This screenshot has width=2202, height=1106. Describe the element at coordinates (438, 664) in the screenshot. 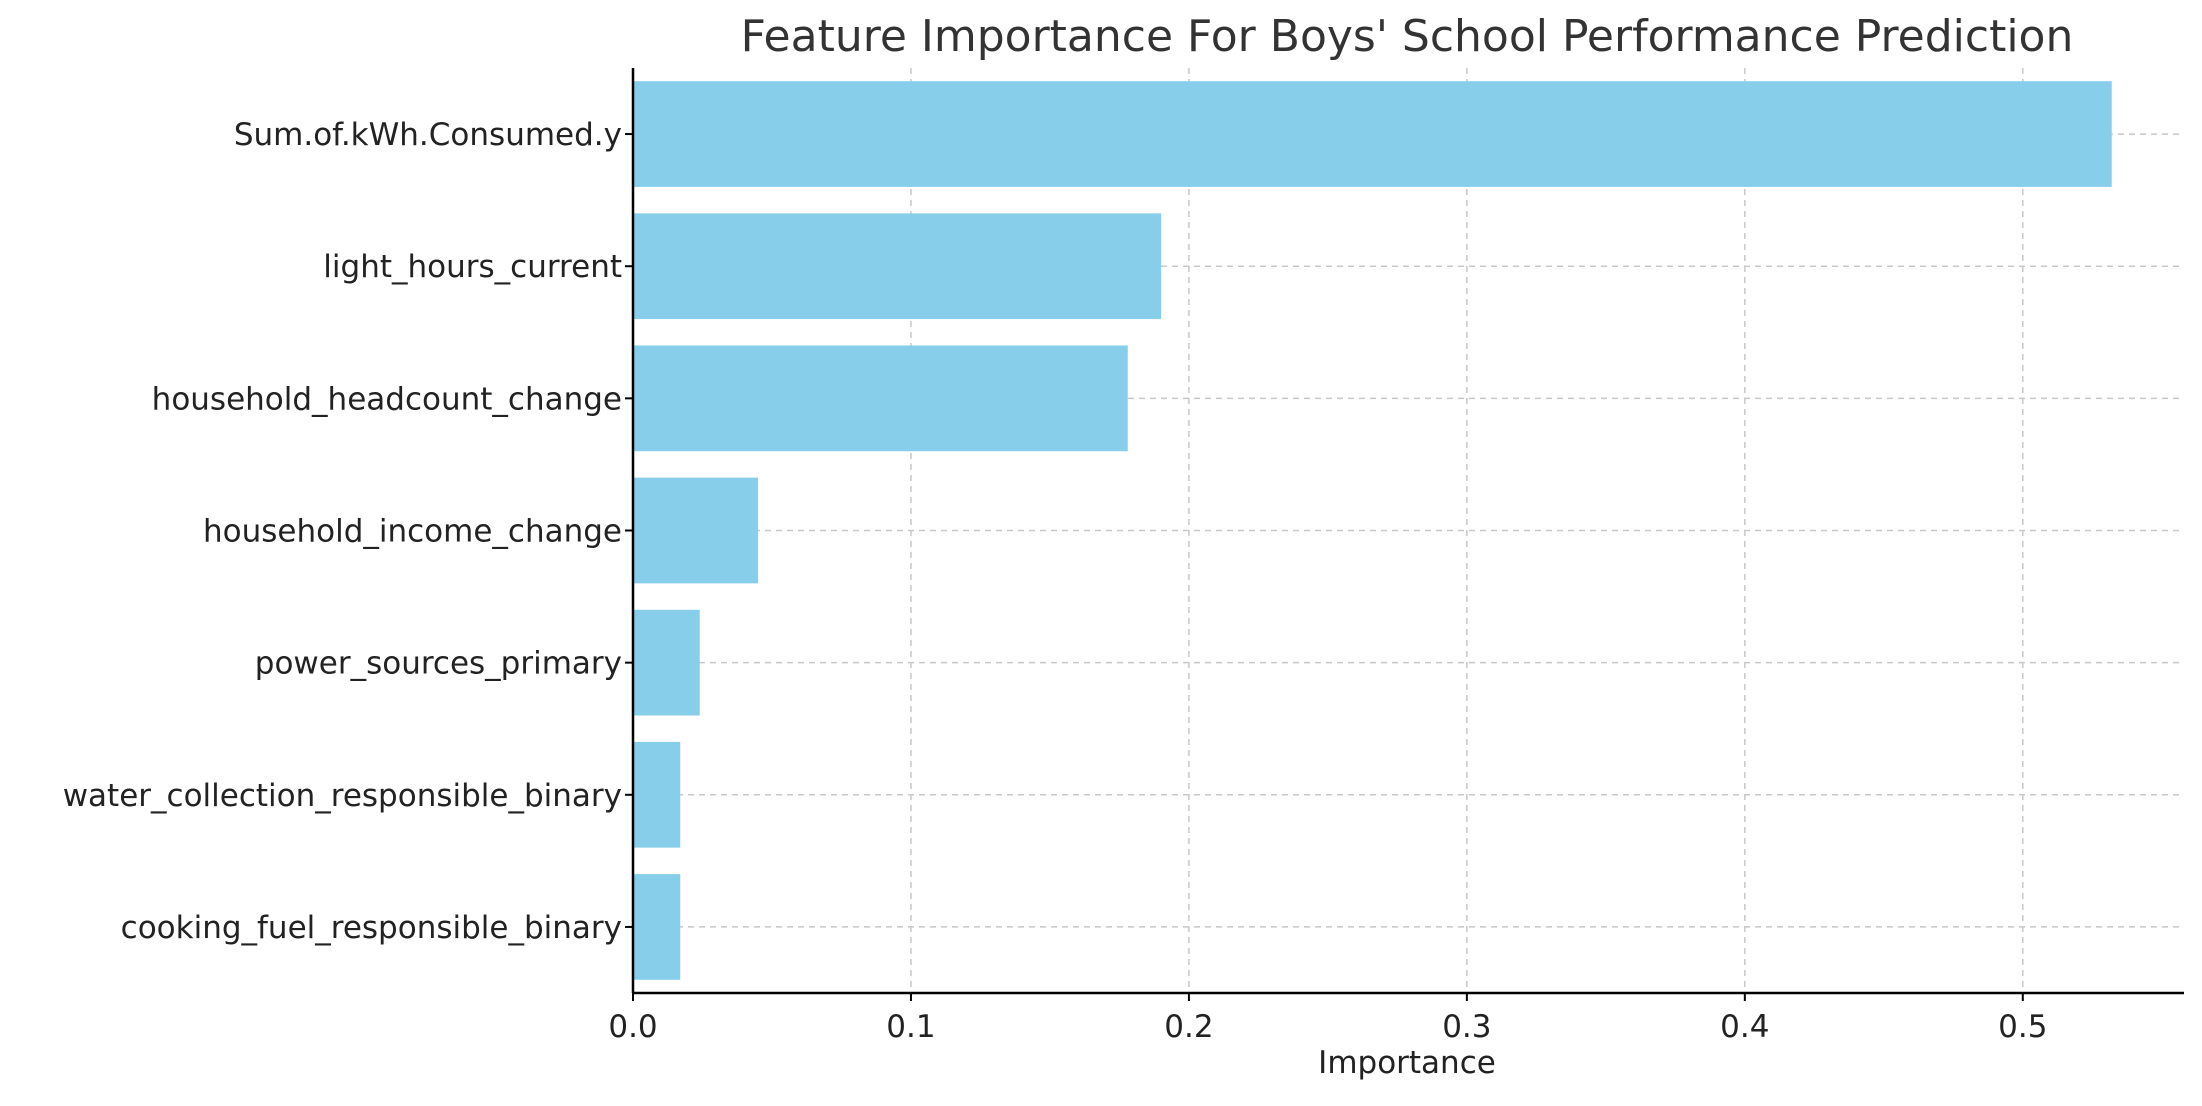

I see `category-label: power_sources_primary` at that location.